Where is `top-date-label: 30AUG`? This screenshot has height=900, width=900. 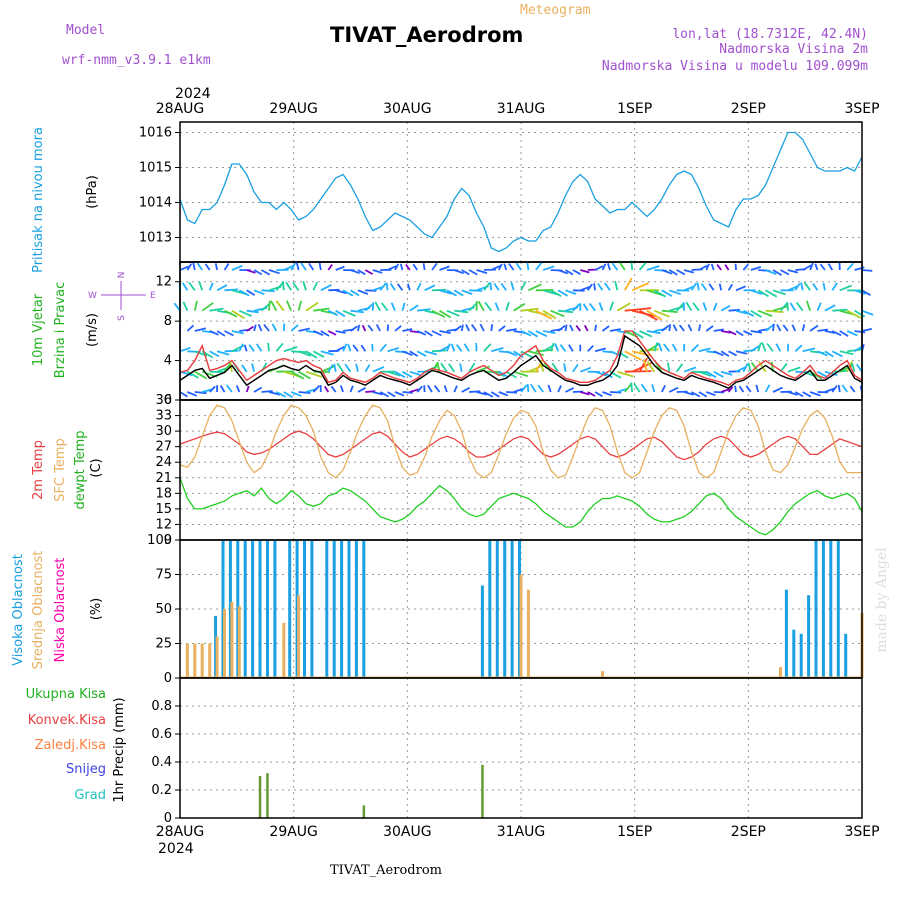 top-date-label: 30AUG is located at coordinates (407, 109).